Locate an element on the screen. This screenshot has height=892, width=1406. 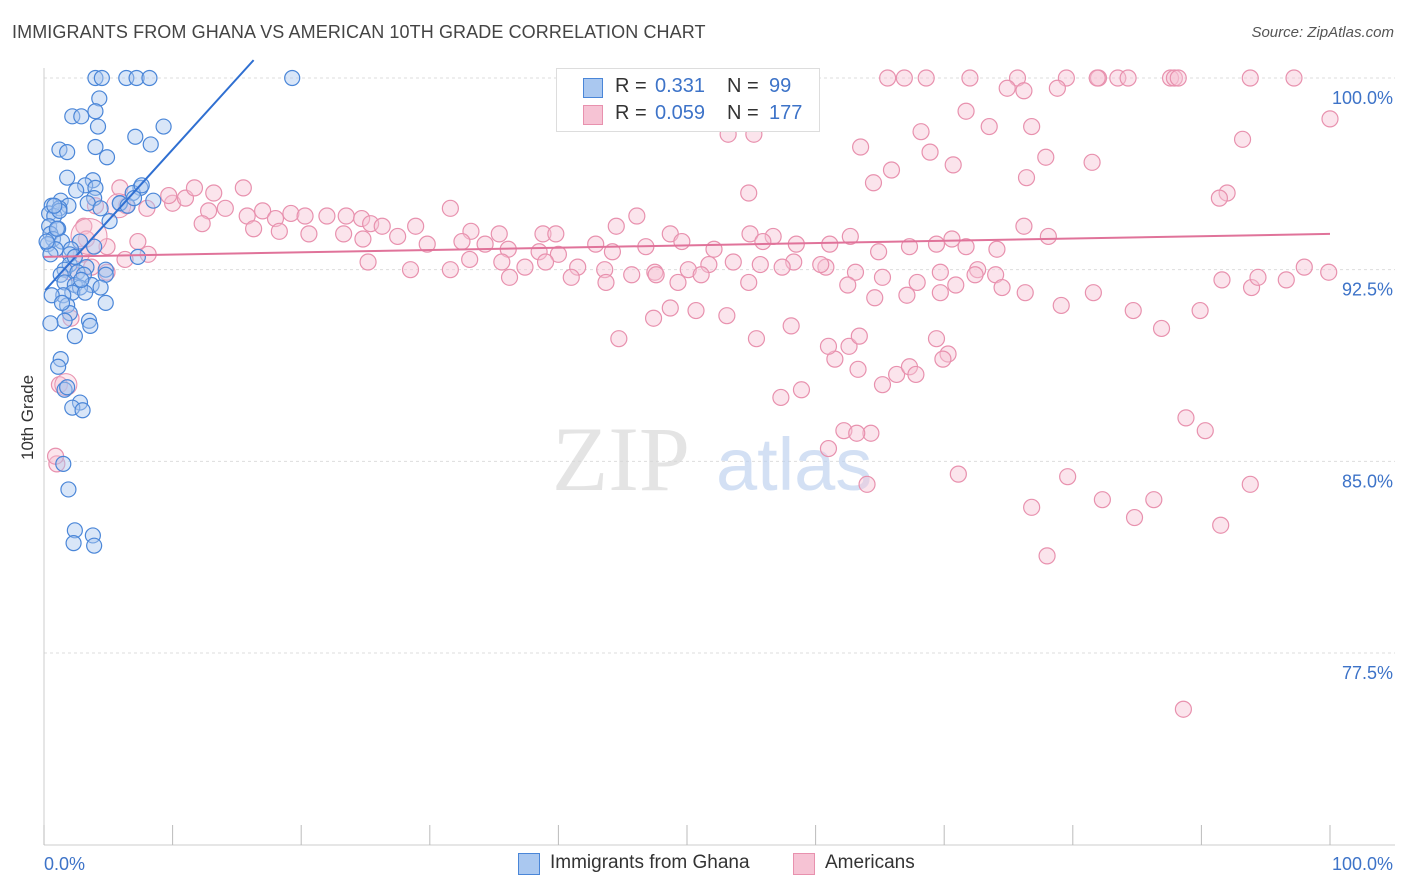
ghana-points is located at coordinates (169, 311).